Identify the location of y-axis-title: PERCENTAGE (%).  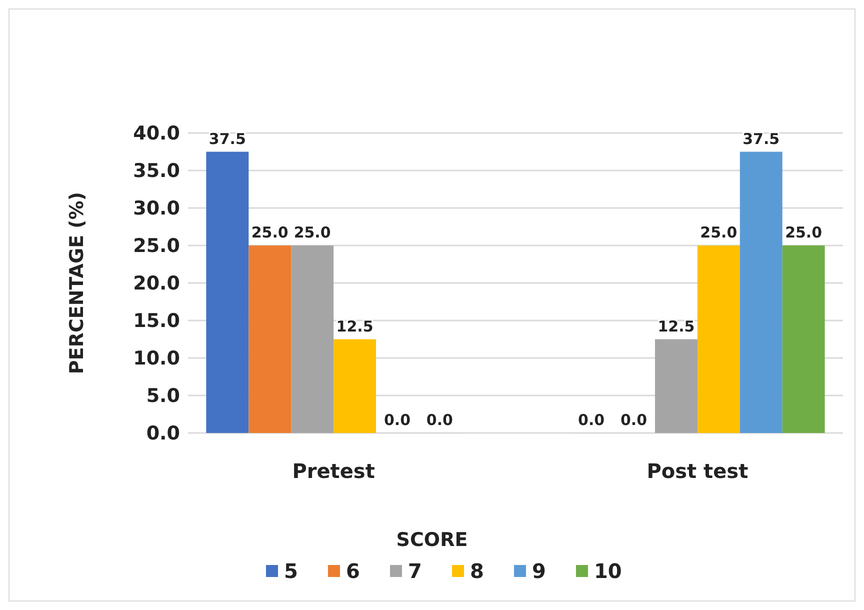
(77, 283).